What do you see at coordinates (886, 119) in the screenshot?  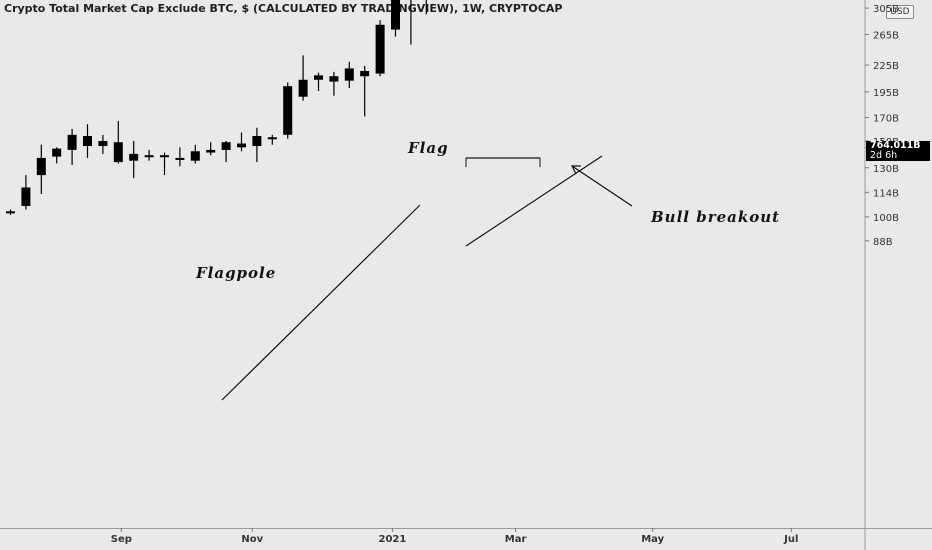 I see `y-tick-label: 170B` at bounding box center [886, 119].